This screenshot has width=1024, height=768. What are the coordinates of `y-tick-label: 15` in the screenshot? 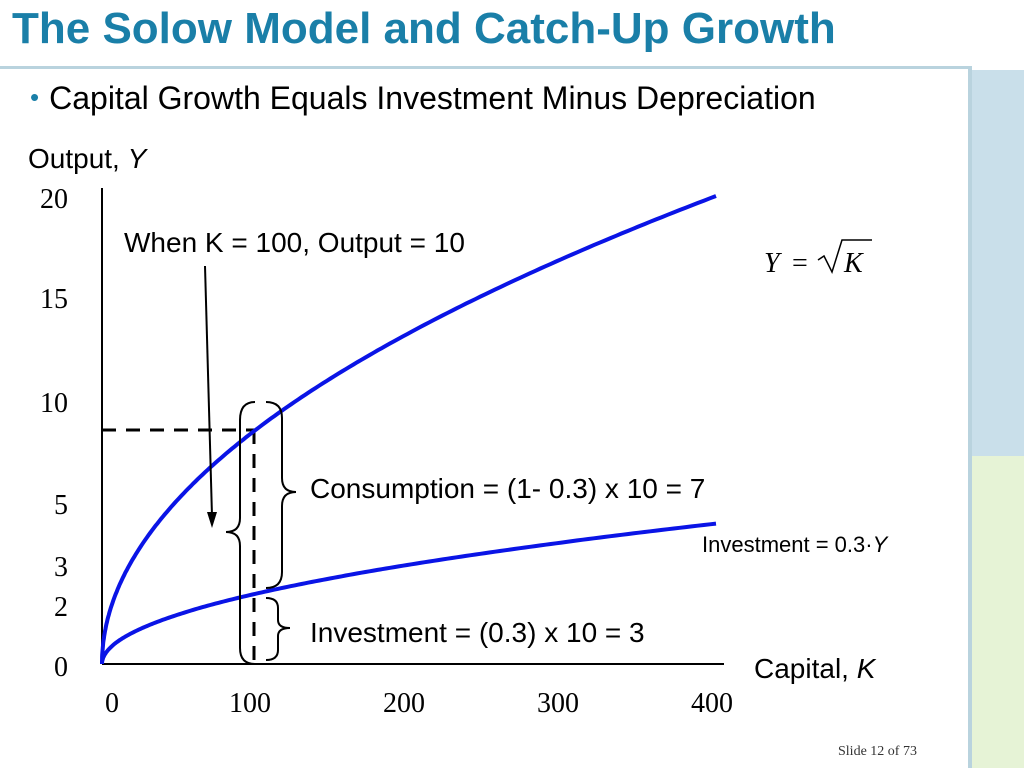 It's located at (54, 299).